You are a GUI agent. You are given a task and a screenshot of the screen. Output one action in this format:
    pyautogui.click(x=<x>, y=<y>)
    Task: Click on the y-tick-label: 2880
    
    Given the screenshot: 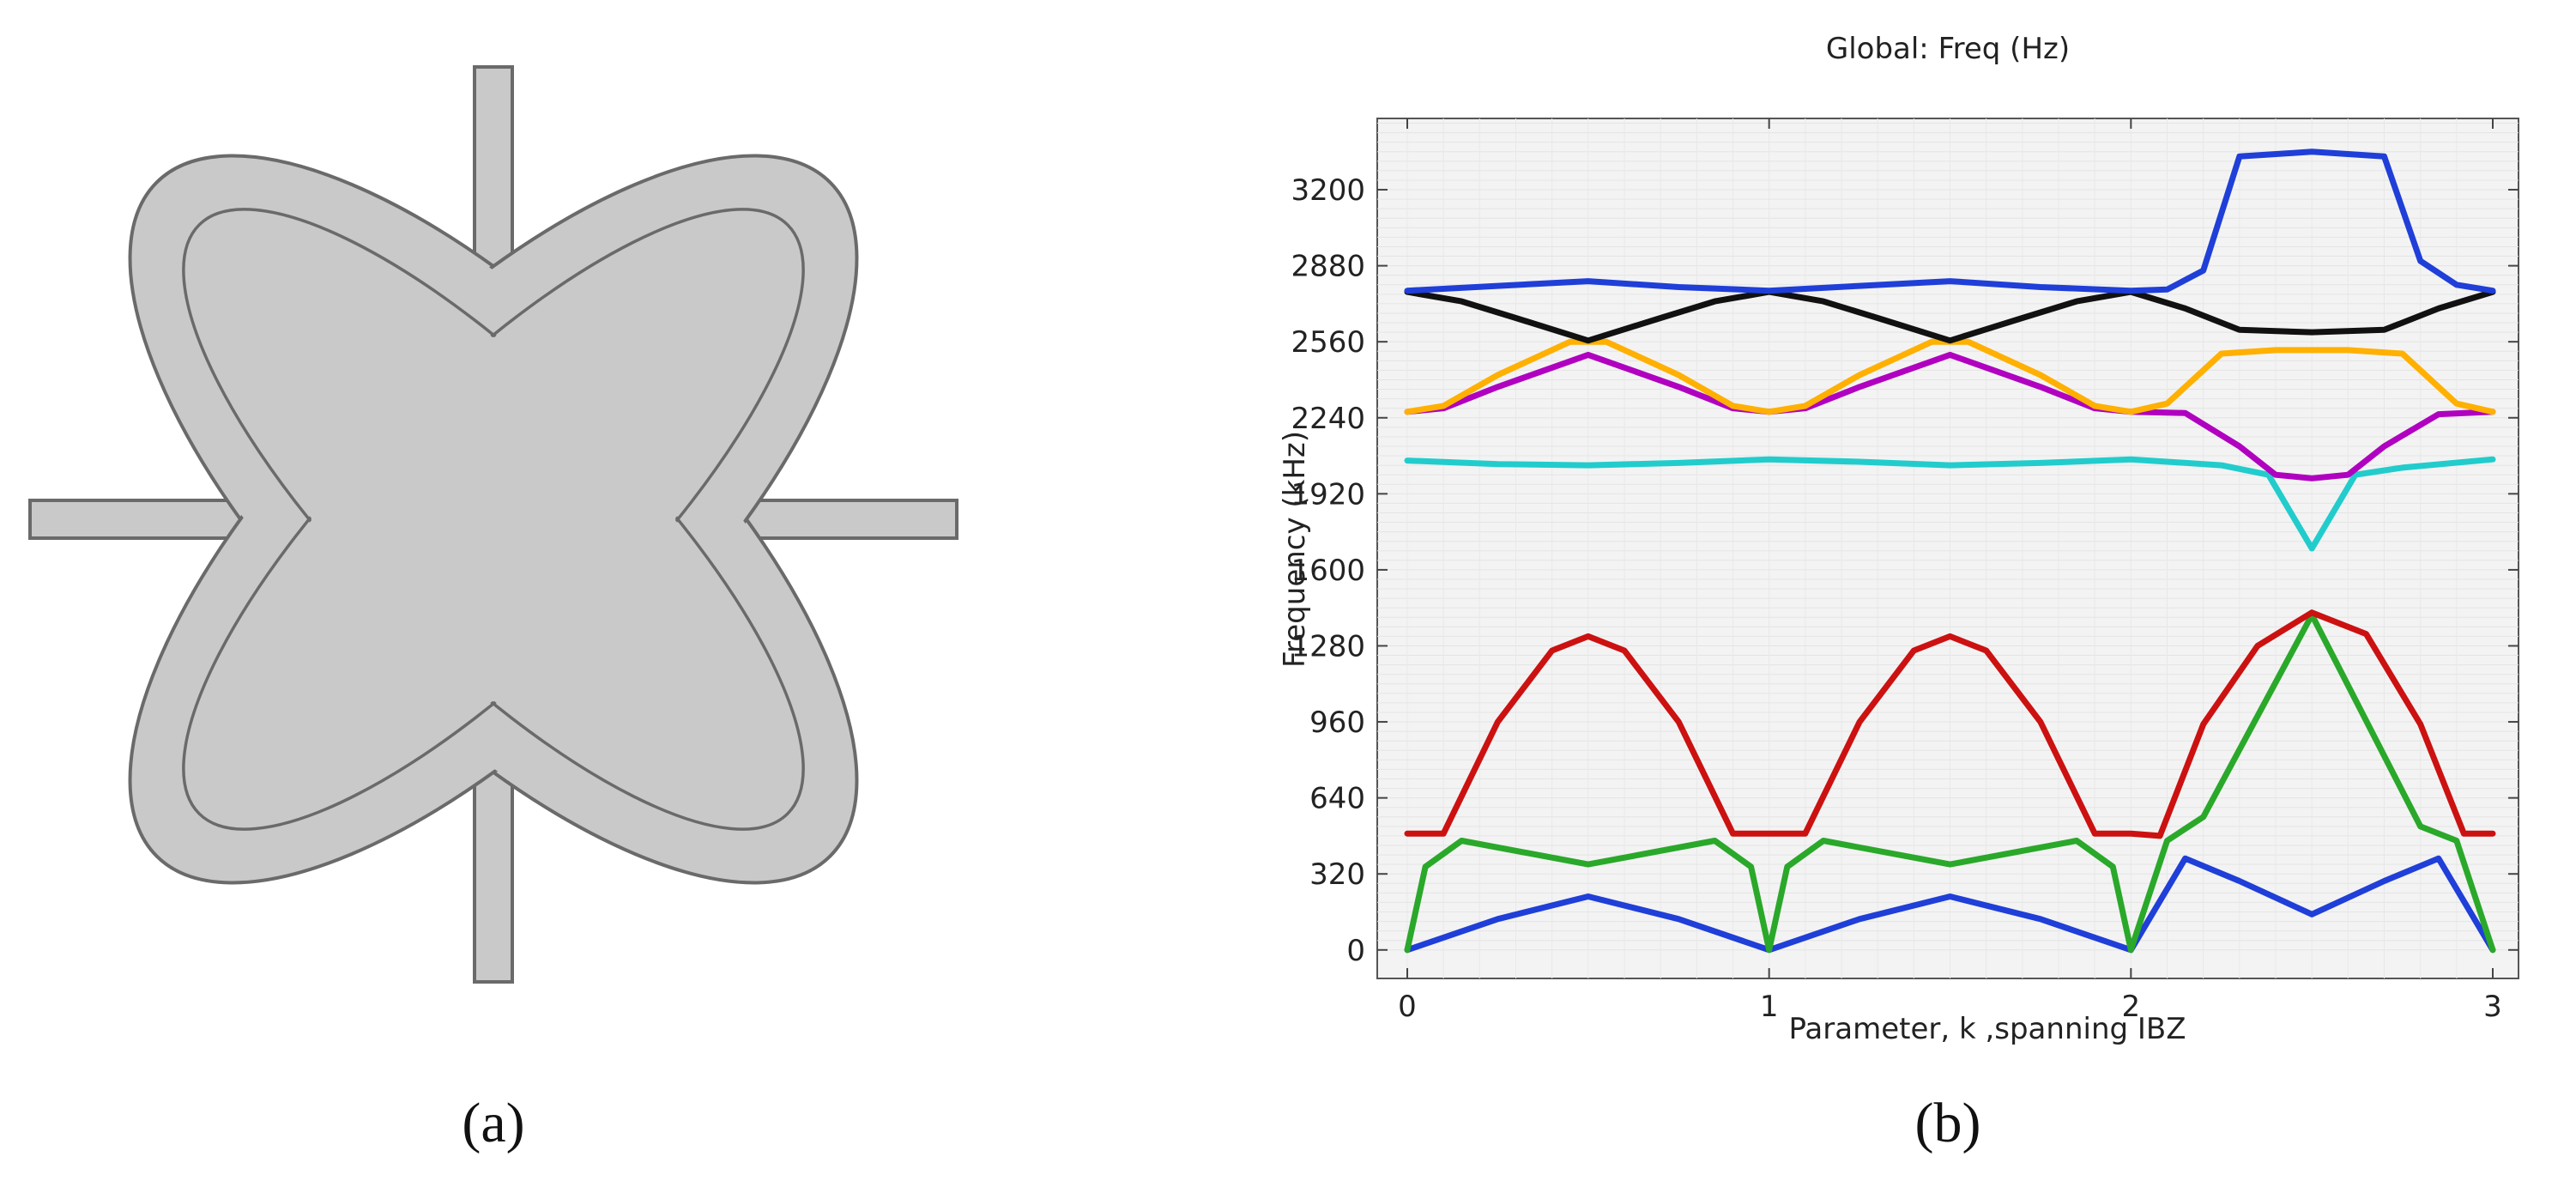 What is the action you would take?
    pyautogui.click(x=1328, y=267)
    